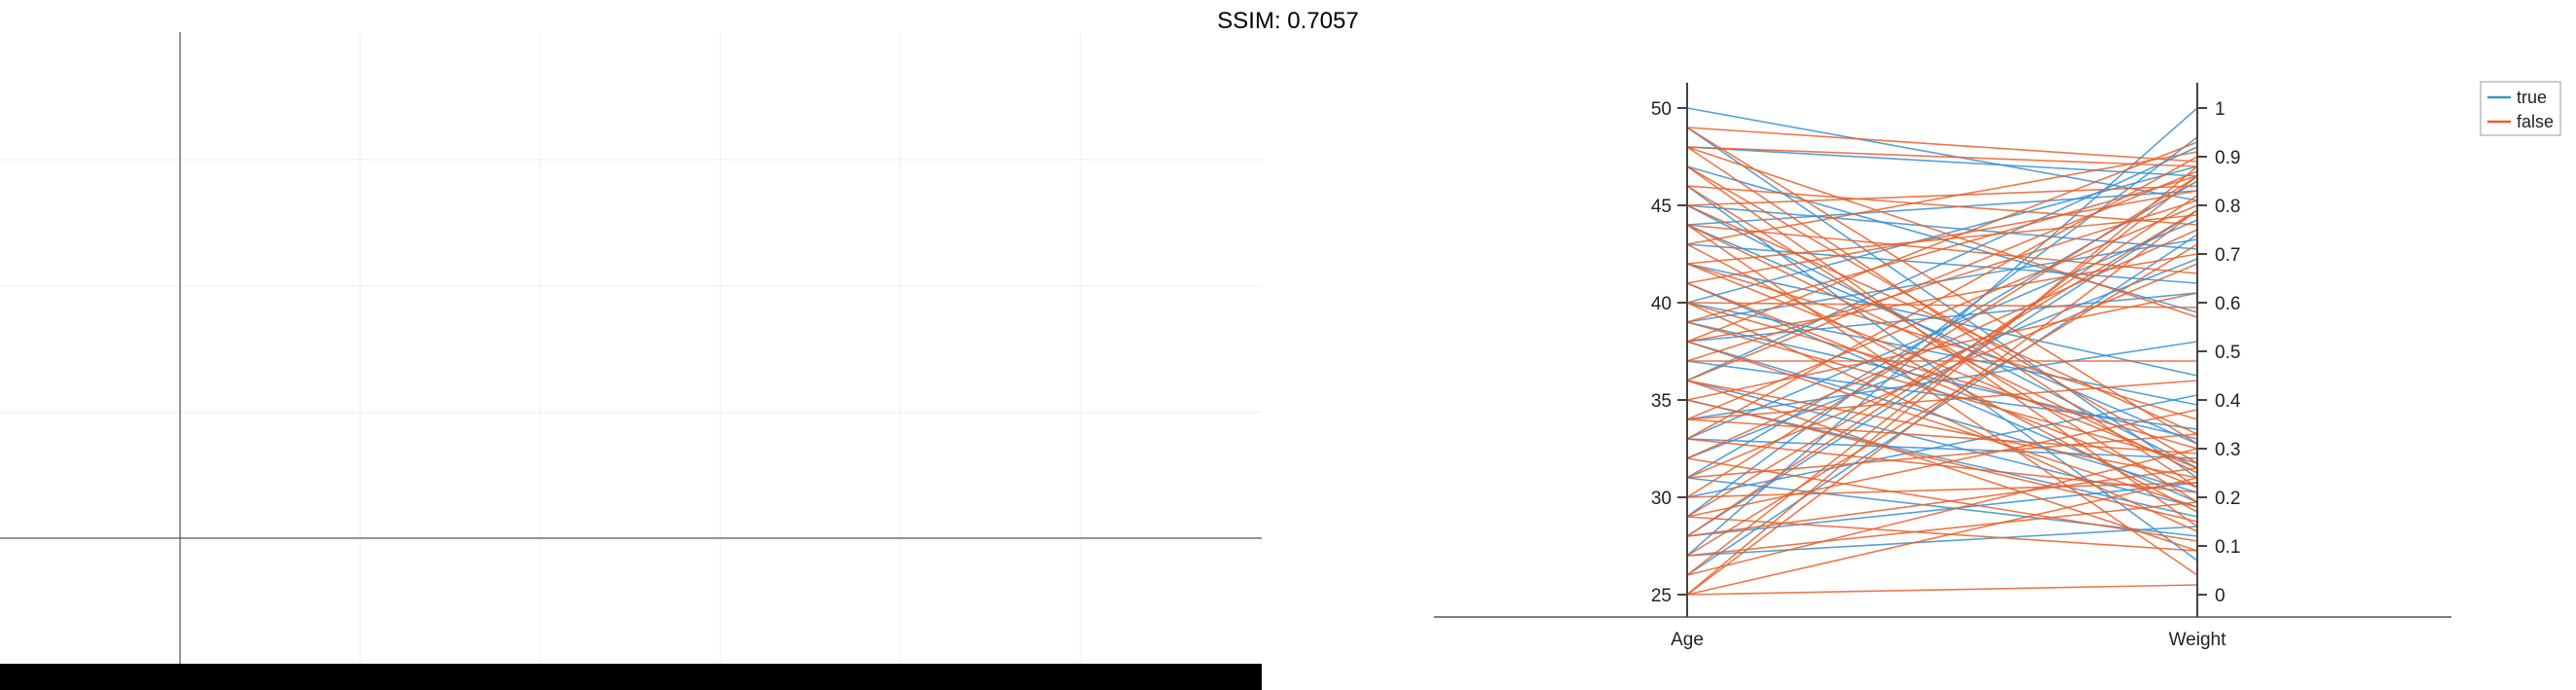  I want to click on weight-tick-label: 0.4, so click(2228, 401).